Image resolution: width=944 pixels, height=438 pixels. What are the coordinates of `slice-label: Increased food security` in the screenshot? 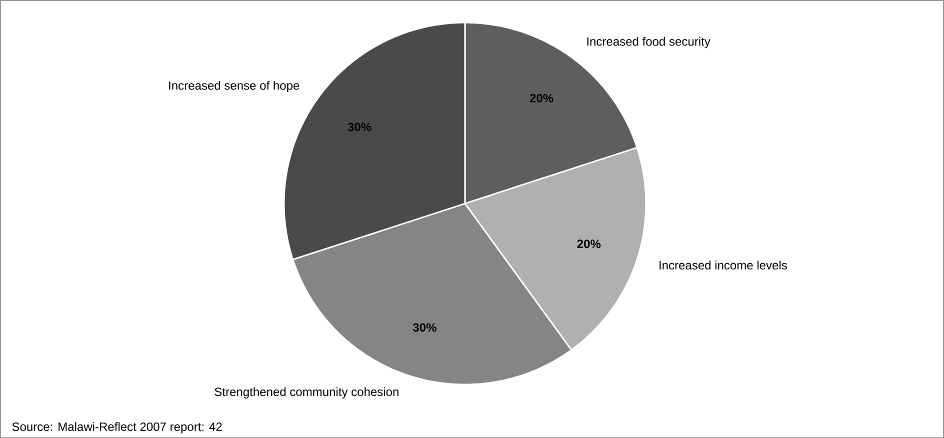 It's located at (648, 42).